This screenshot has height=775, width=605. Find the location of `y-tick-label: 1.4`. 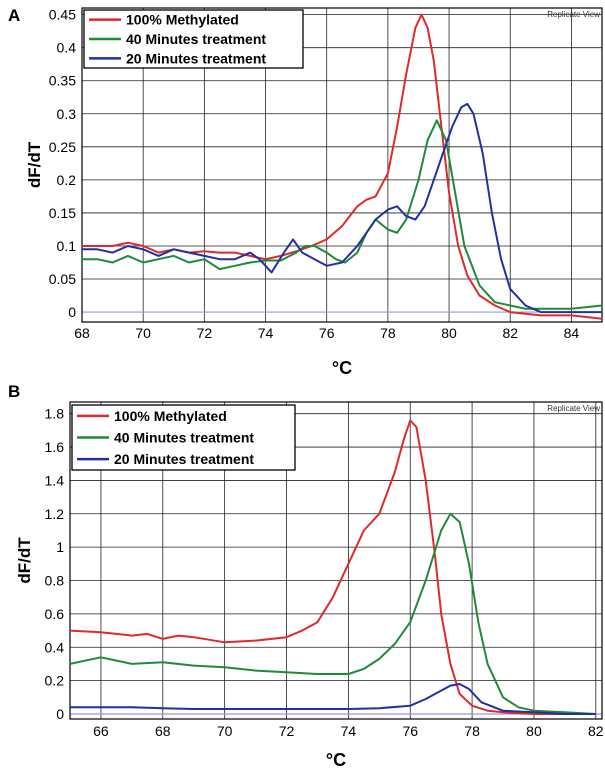

y-tick-label: 1.4 is located at coordinates (55, 480).